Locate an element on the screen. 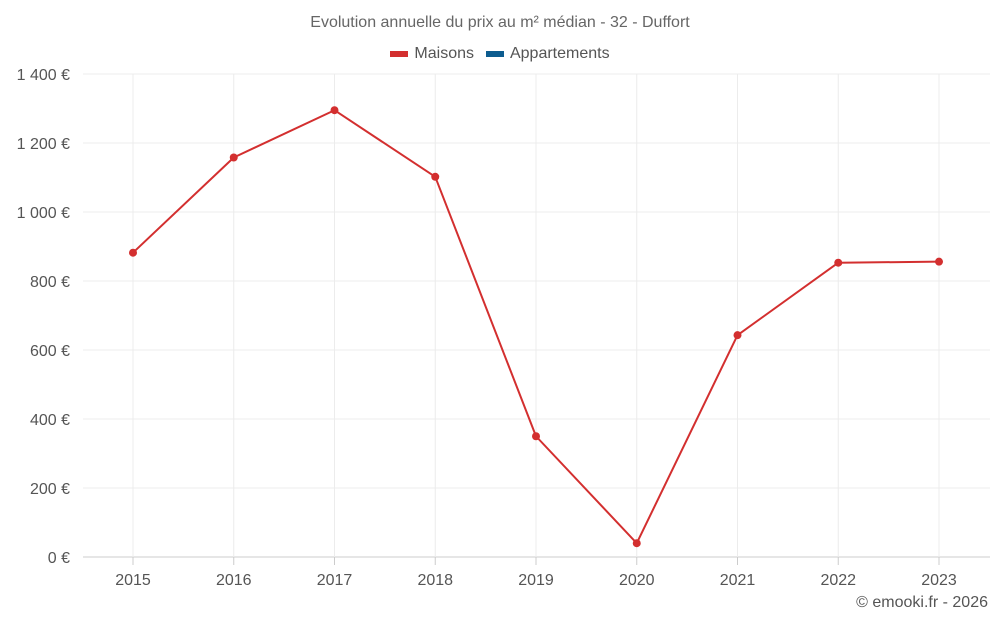 This screenshot has width=1000, height=625. legend: Maisons Appartements is located at coordinates (500, 54).